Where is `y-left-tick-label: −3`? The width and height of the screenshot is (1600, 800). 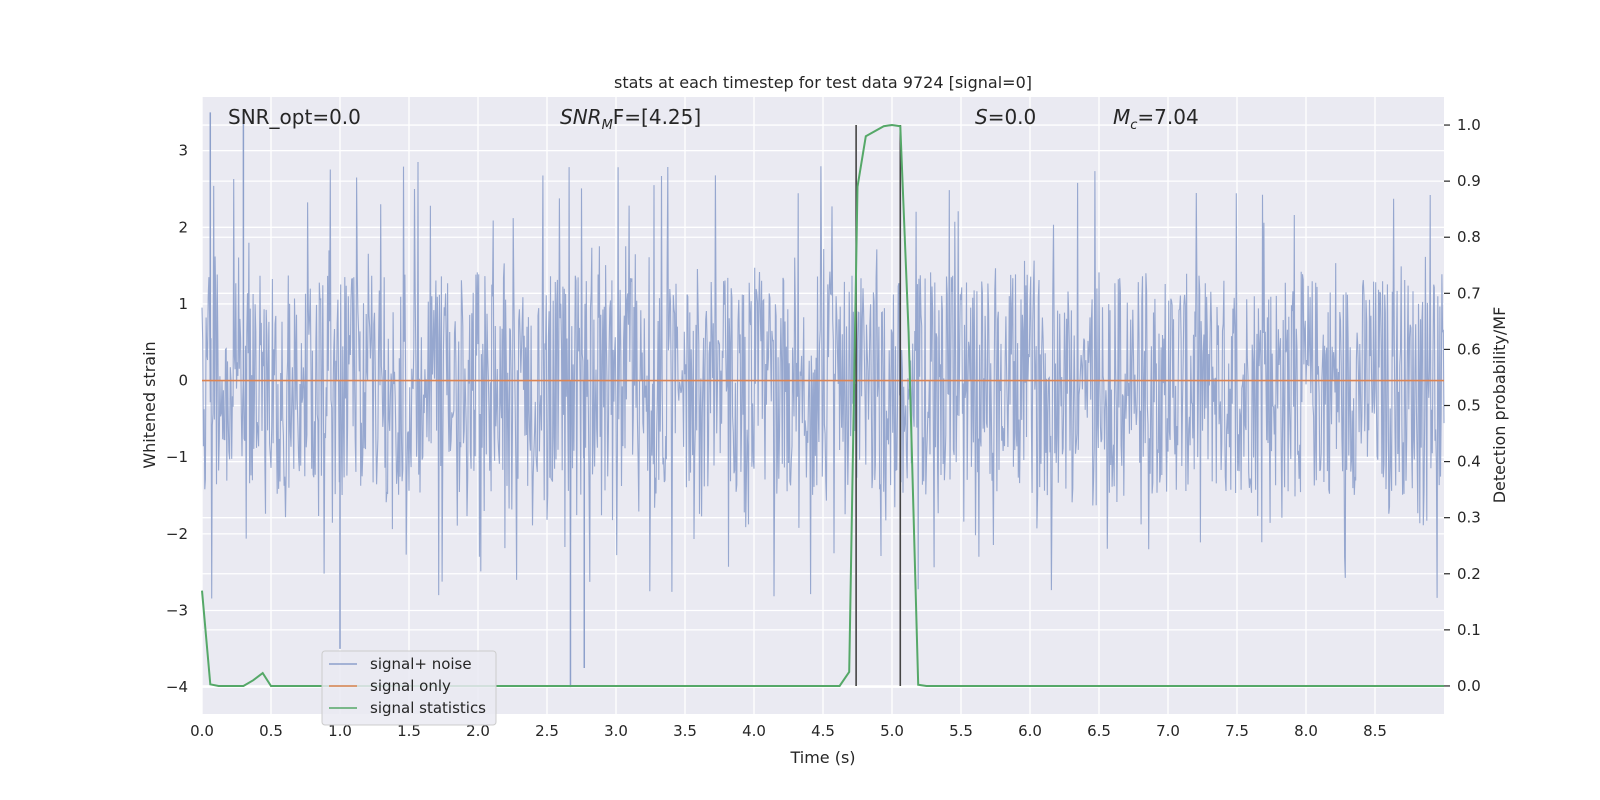
y-left-tick-label: −3 is located at coordinates (177, 611).